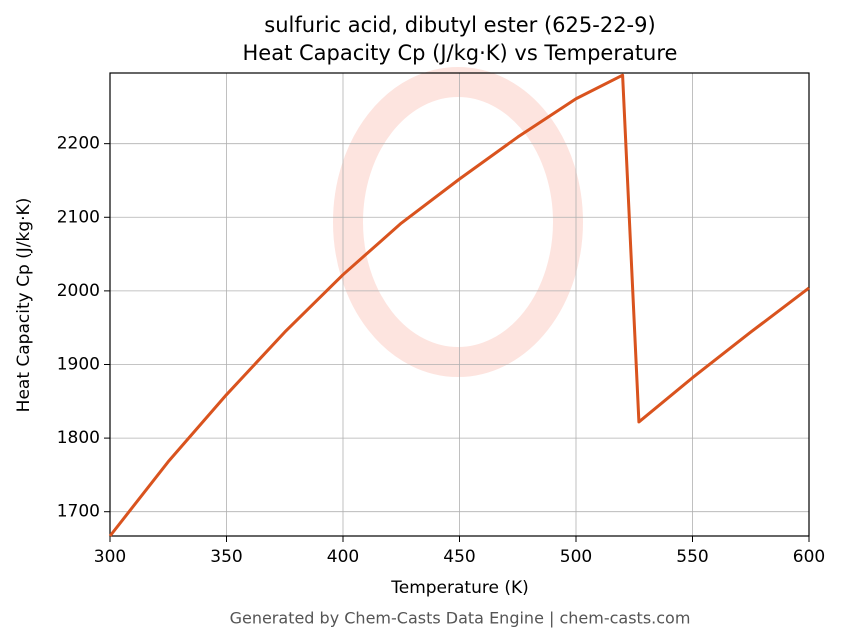 The width and height of the screenshot is (843, 644). What do you see at coordinates (78, 291) in the screenshot?
I see `y-tick-label: 2000` at bounding box center [78, 291].